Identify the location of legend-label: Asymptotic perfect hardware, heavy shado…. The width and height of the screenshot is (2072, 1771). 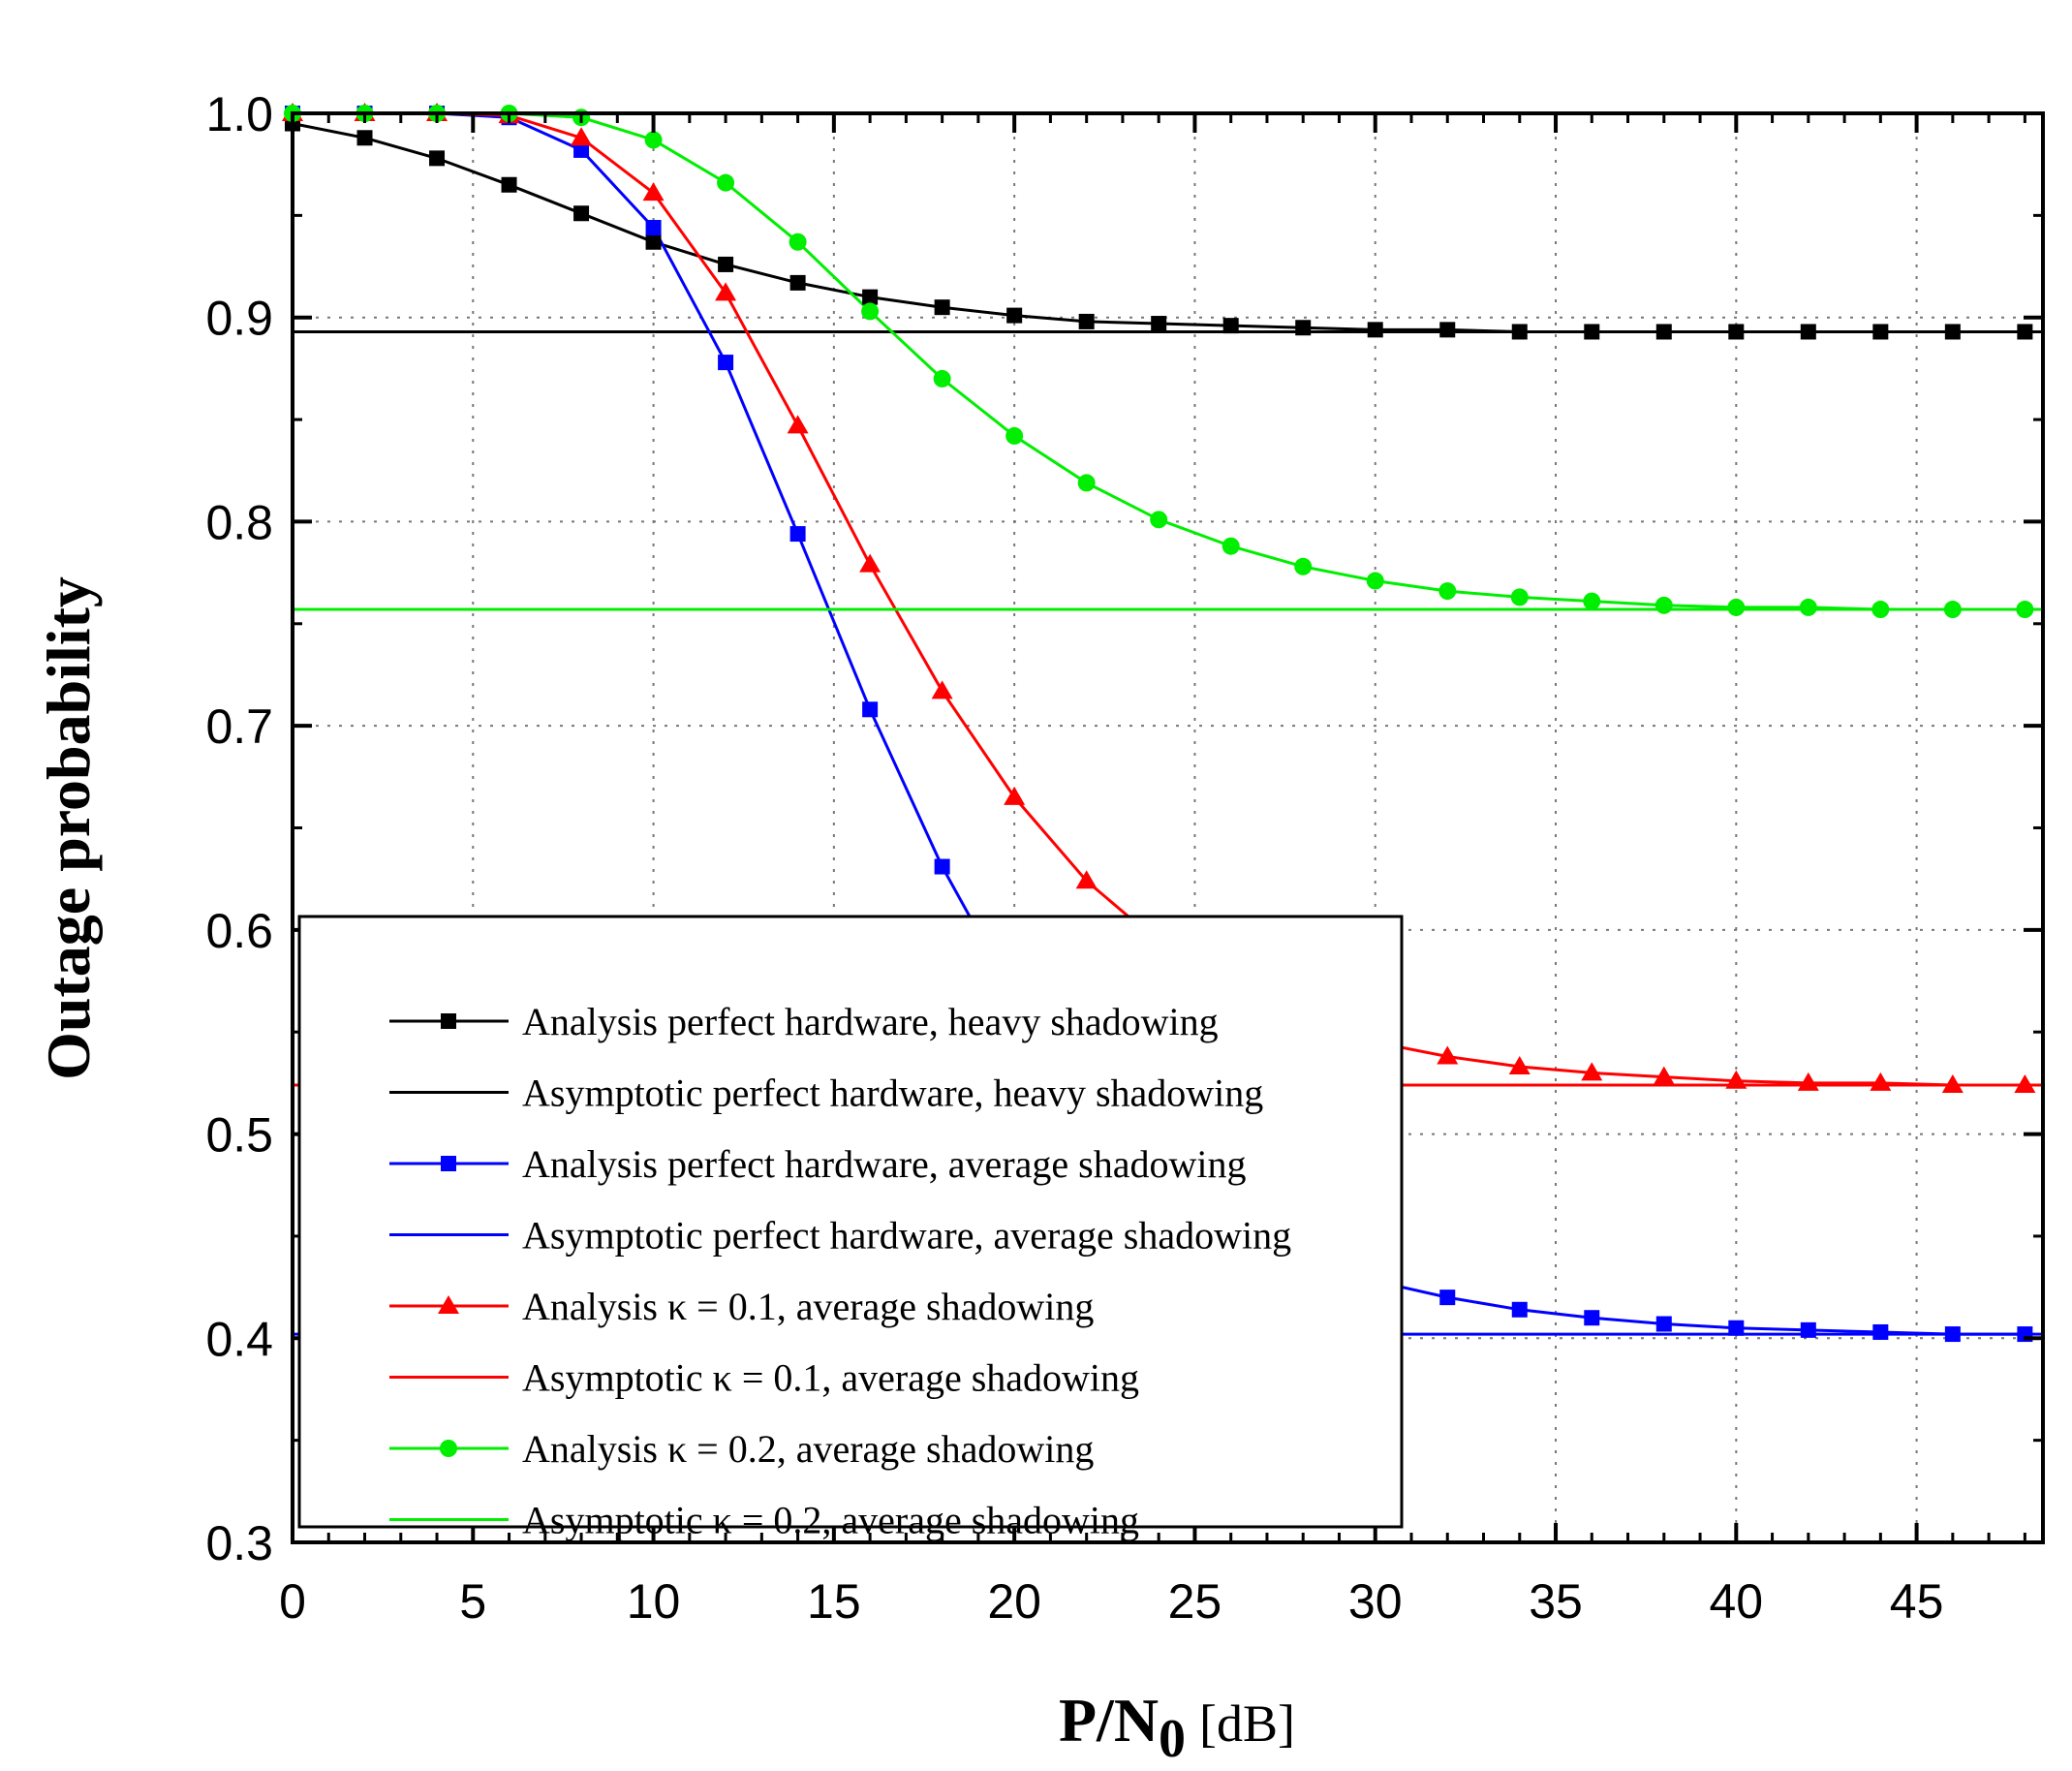
(892, 1093).